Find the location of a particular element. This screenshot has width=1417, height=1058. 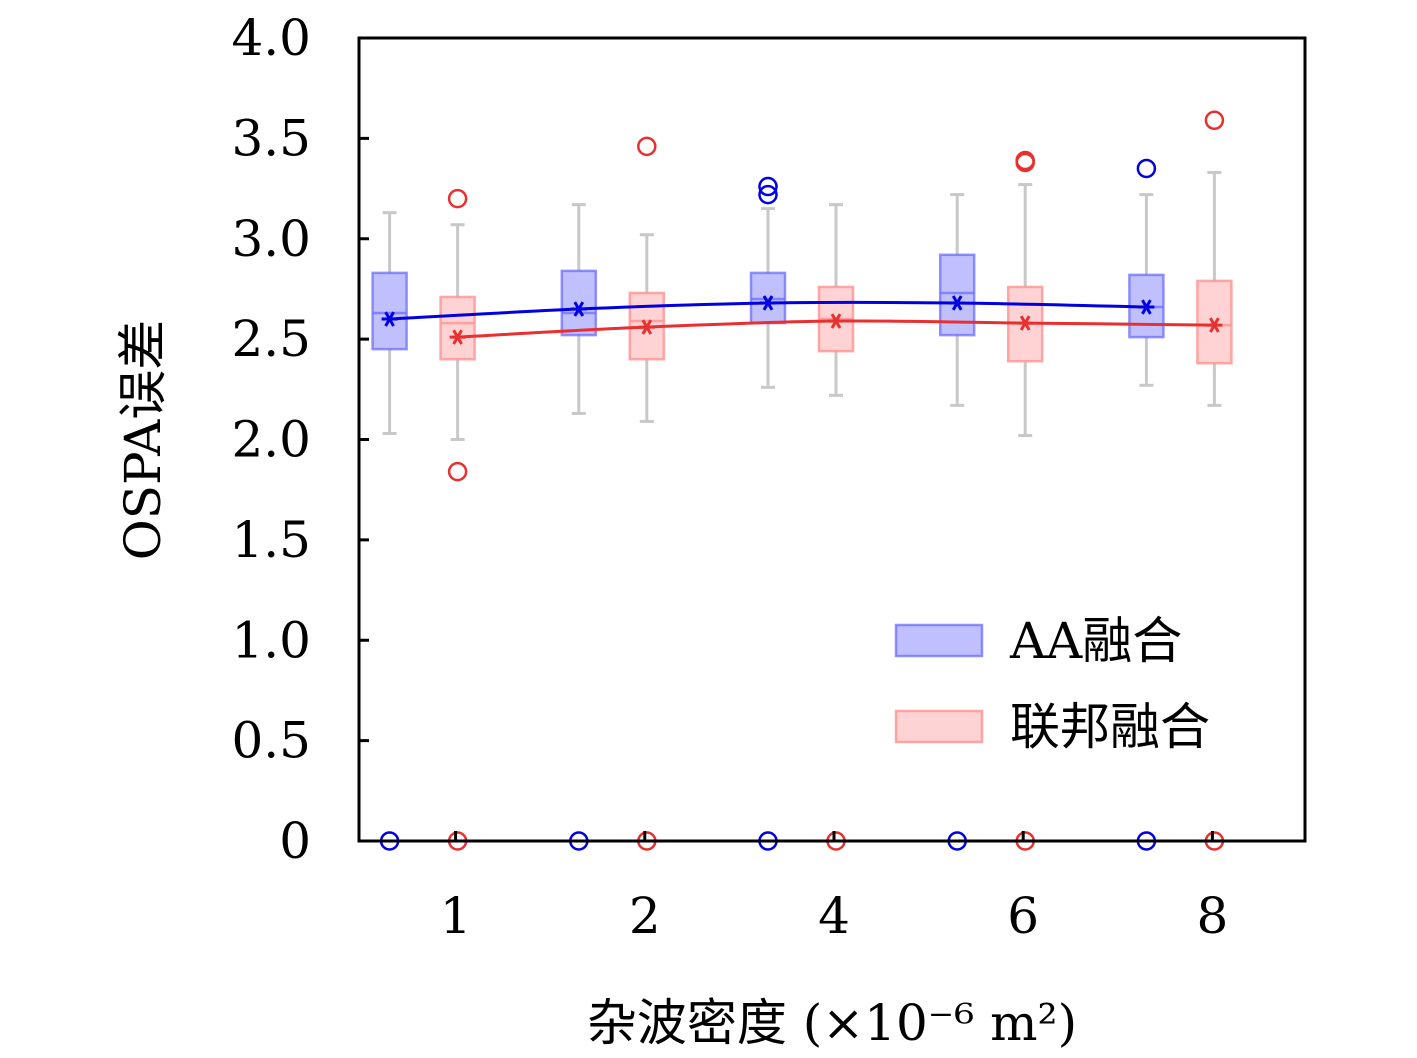

x-tick-label: 1 is located at coordinates (456, 916).